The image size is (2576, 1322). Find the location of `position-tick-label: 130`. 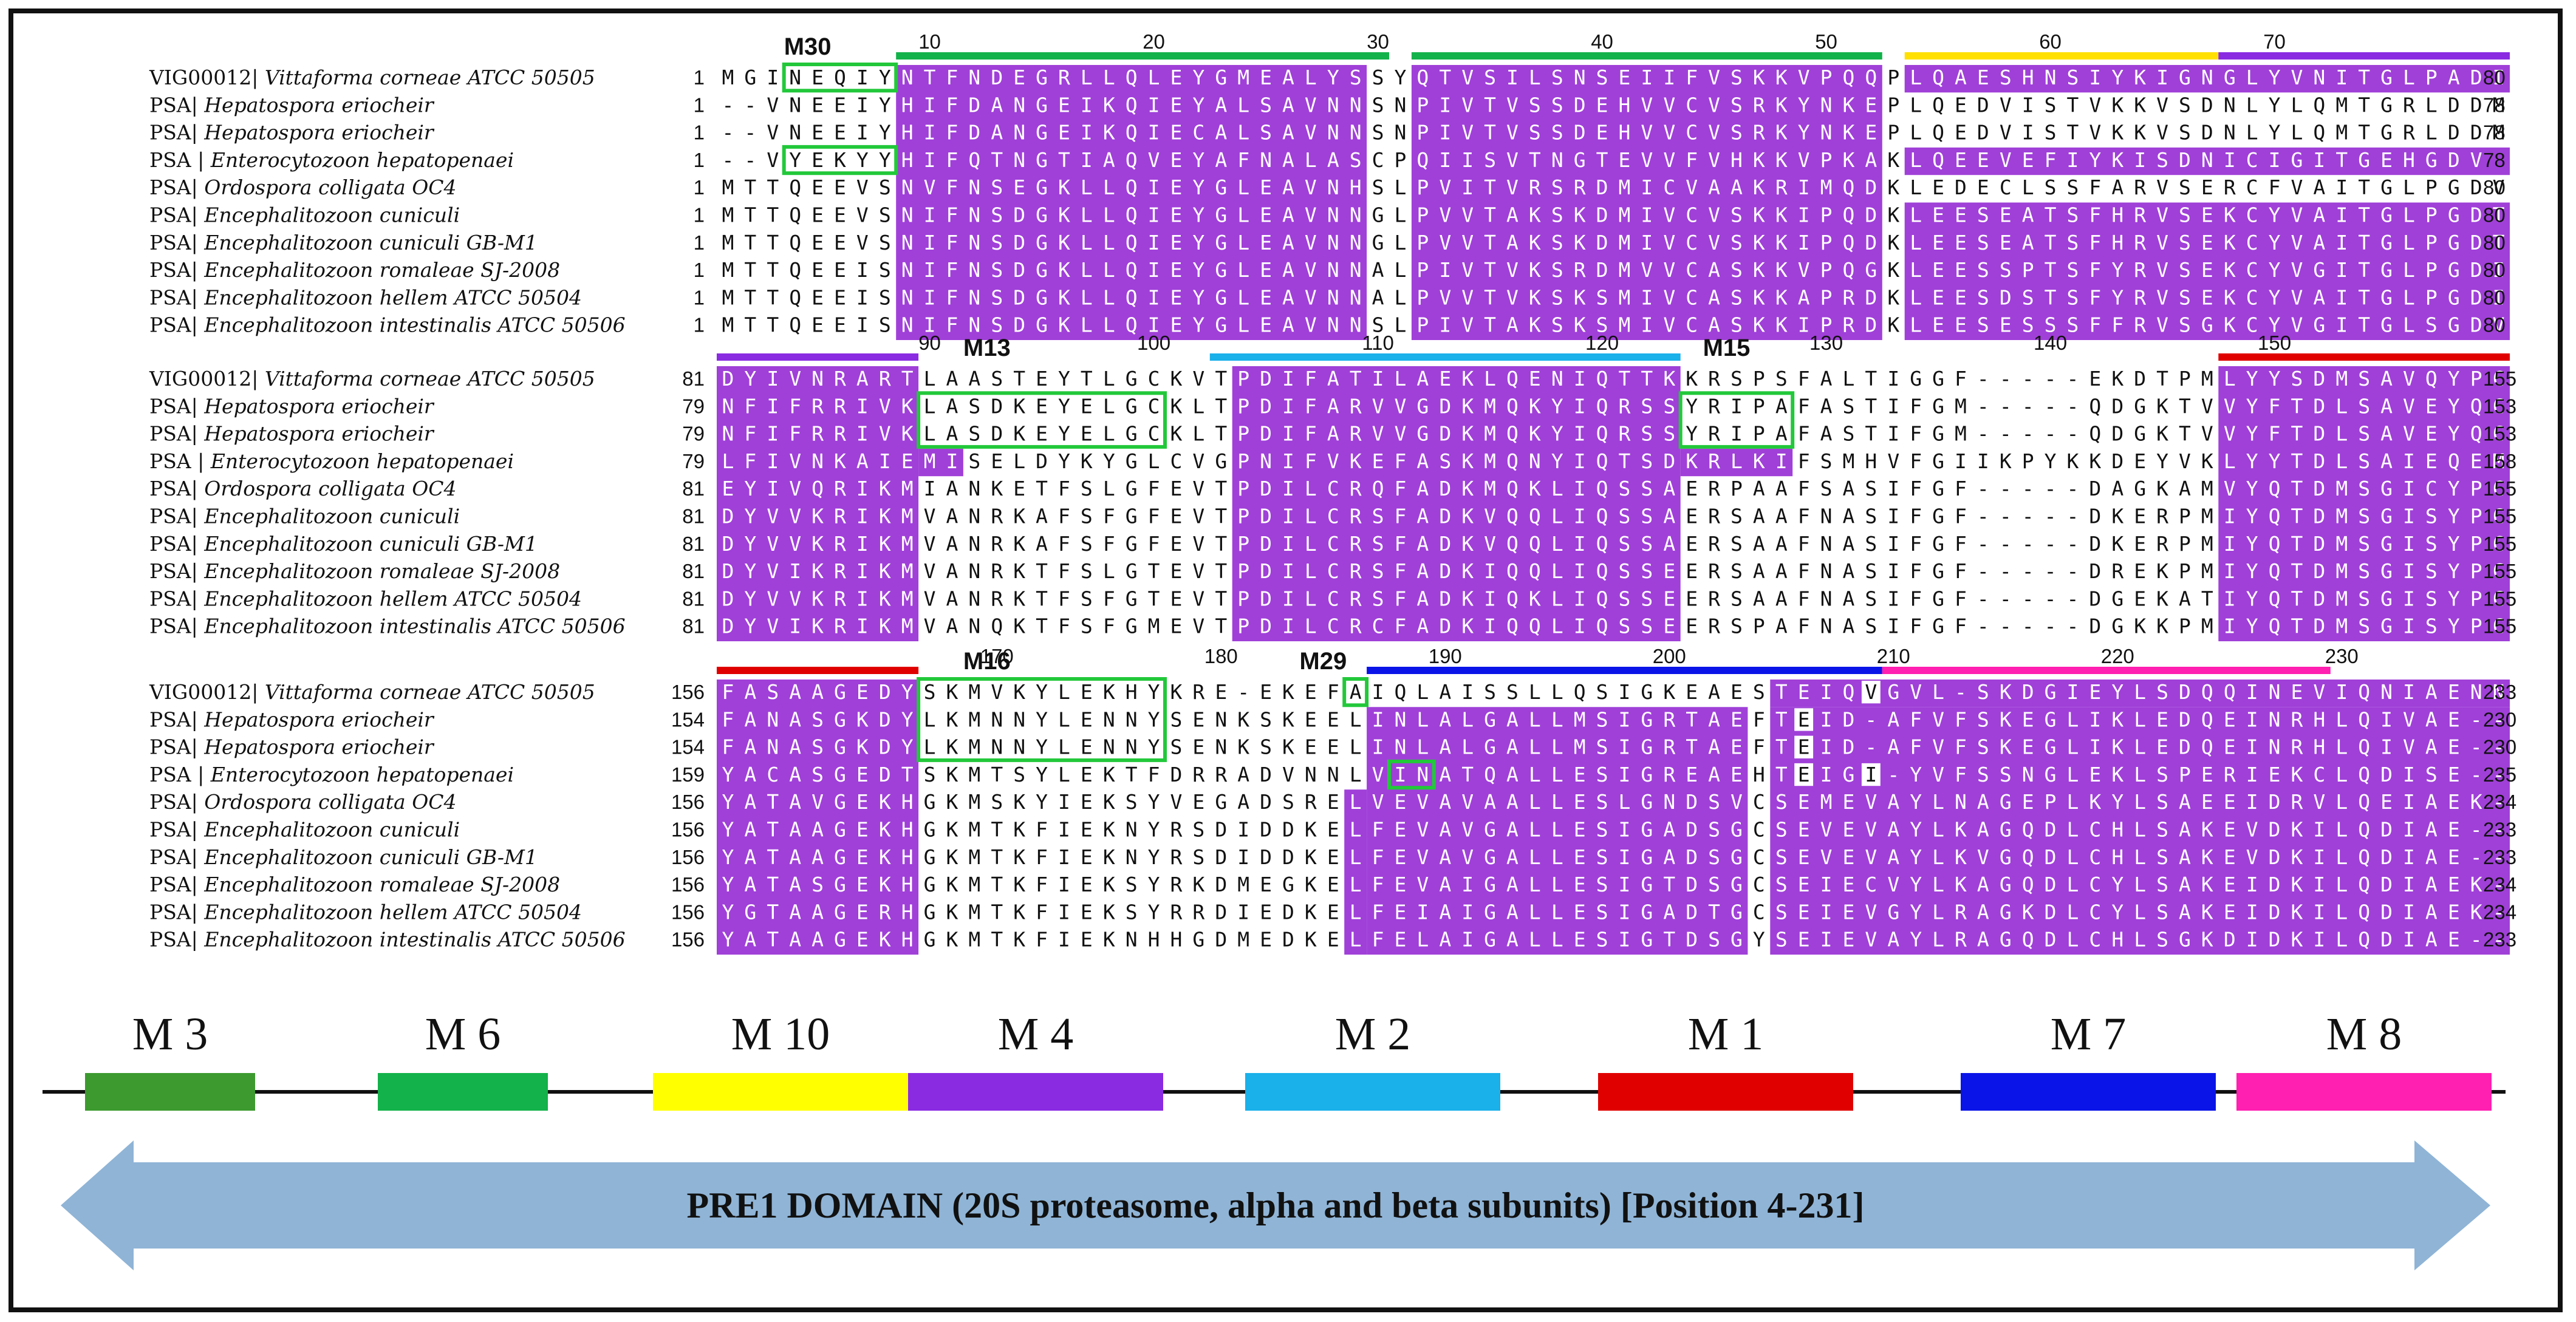

position-tick-label: 130 is located at coordinates (1826, 343).